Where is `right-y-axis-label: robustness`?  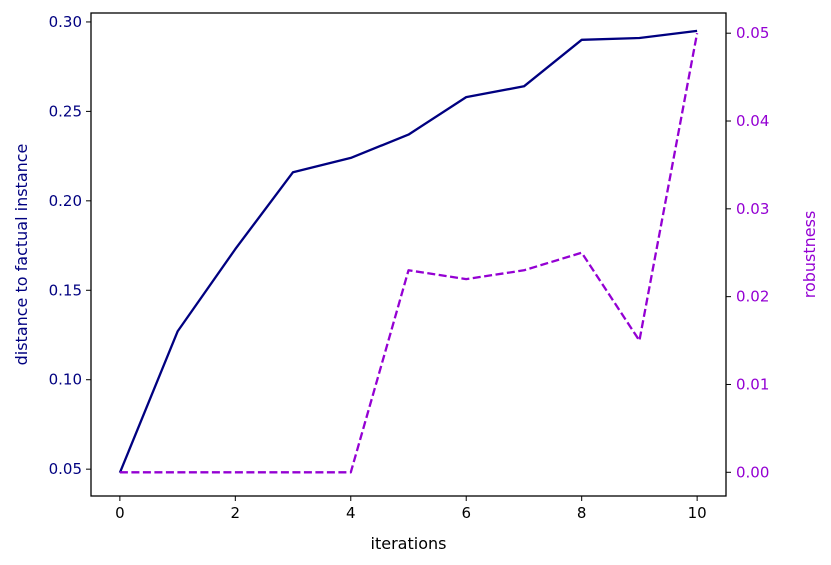 right-y-axis-label: robustness is located at coordinates (809, 255).